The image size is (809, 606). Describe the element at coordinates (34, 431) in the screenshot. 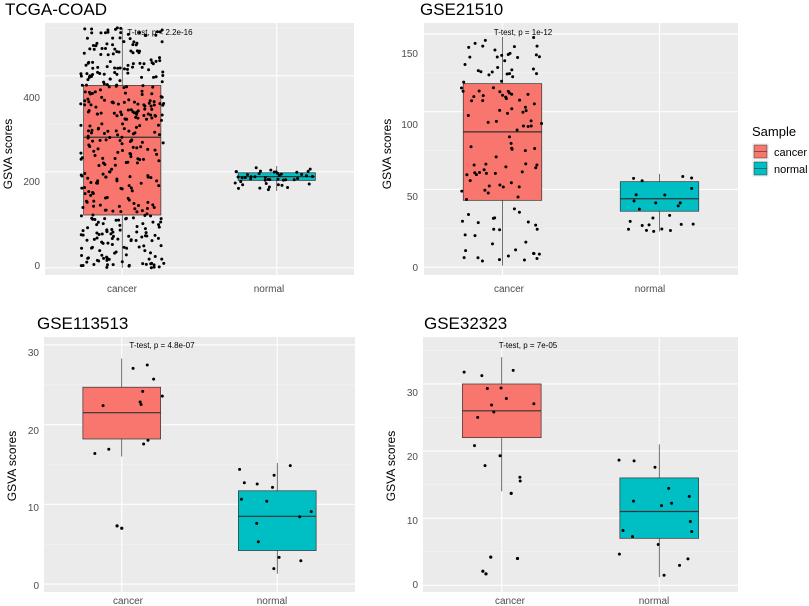

I see `y-tick-label: 20` at that location.